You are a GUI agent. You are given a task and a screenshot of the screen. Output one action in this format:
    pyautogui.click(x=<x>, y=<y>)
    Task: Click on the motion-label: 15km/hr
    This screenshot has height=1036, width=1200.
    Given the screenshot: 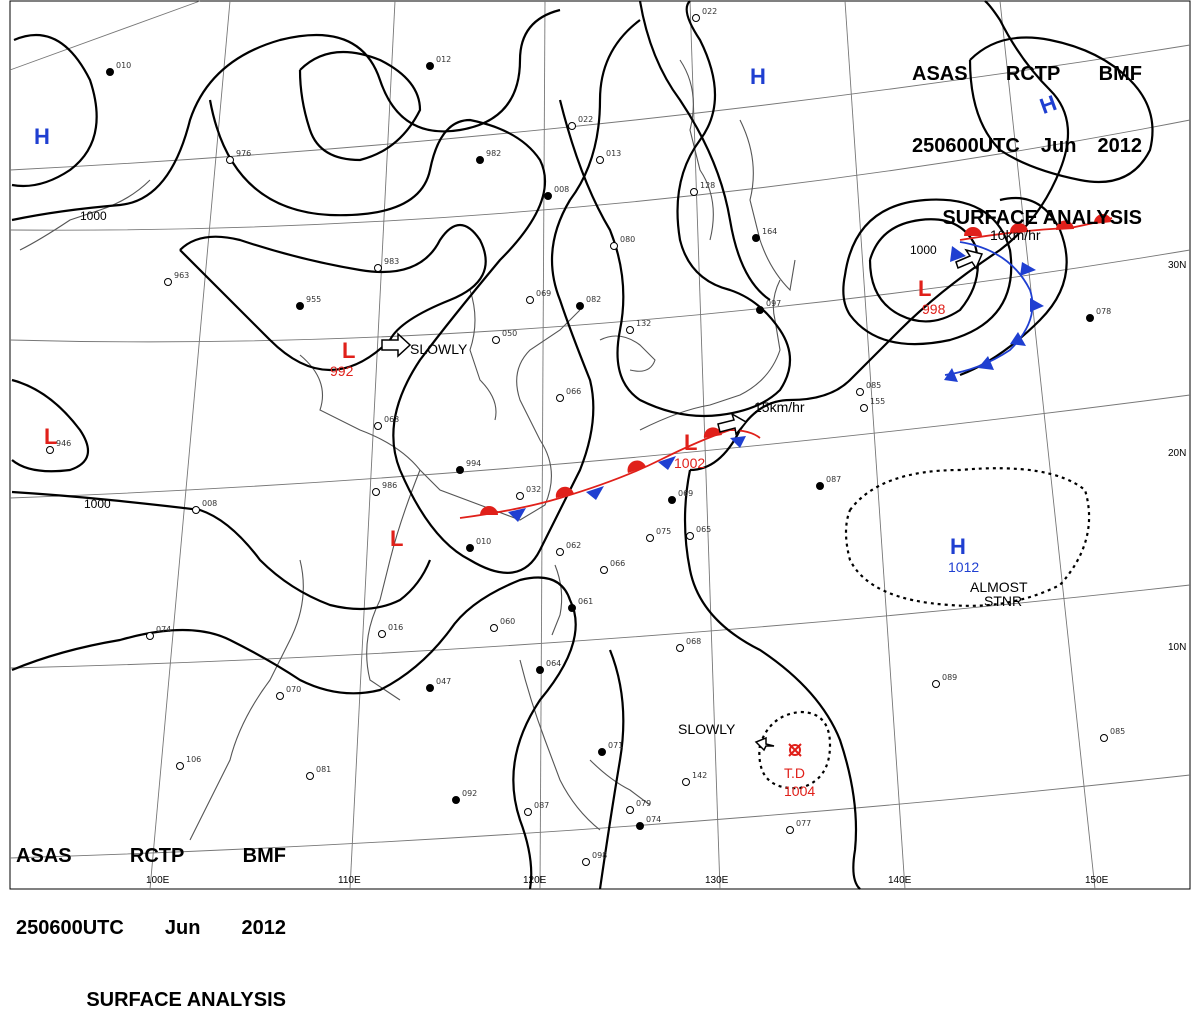 What is the action you would take?
    pyautogui.click(x=779, y=407)
    